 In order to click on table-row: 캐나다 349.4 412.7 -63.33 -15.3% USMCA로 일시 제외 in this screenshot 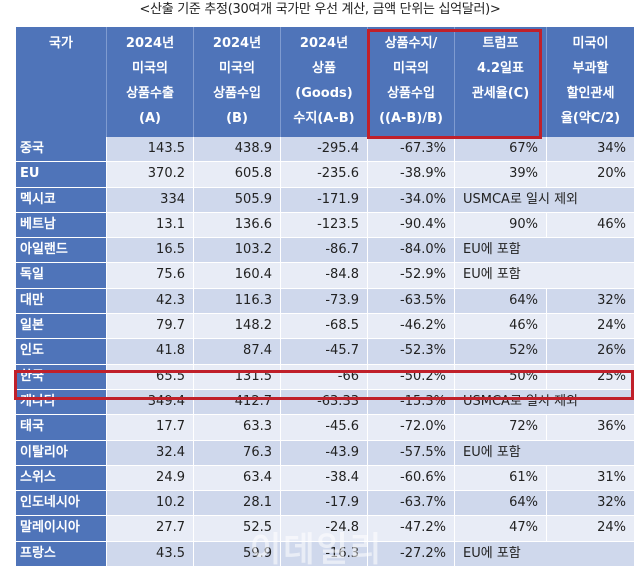, I will do `click(325, 402)`.